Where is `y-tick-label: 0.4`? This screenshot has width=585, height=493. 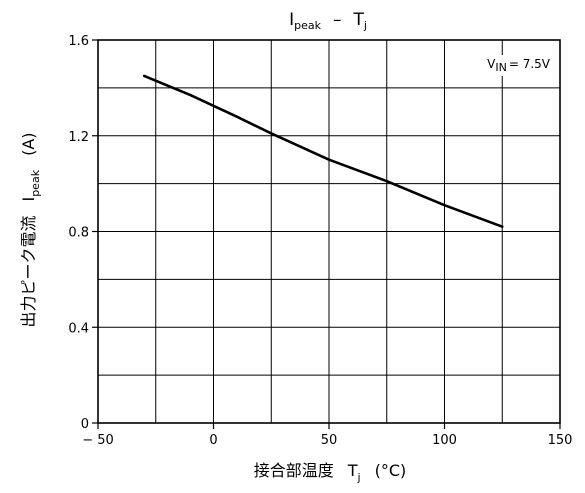 y-tick-label: 0.4 is located at coordinates (78, 328).